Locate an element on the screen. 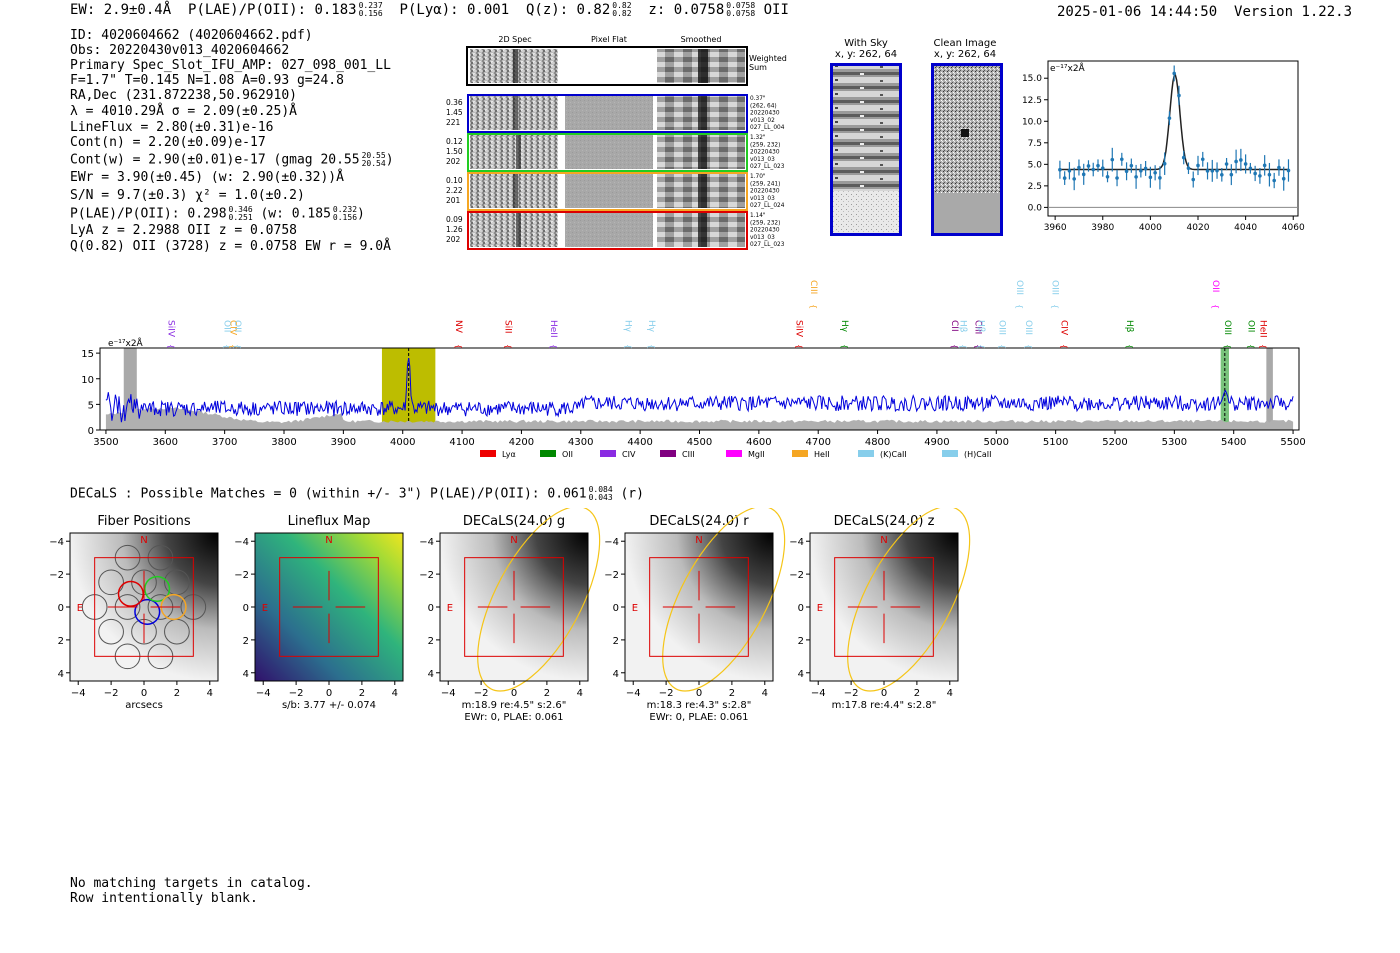 This screenshot has height=953, width=1400. header-z-line: OII is located at coordinates (776, 10).